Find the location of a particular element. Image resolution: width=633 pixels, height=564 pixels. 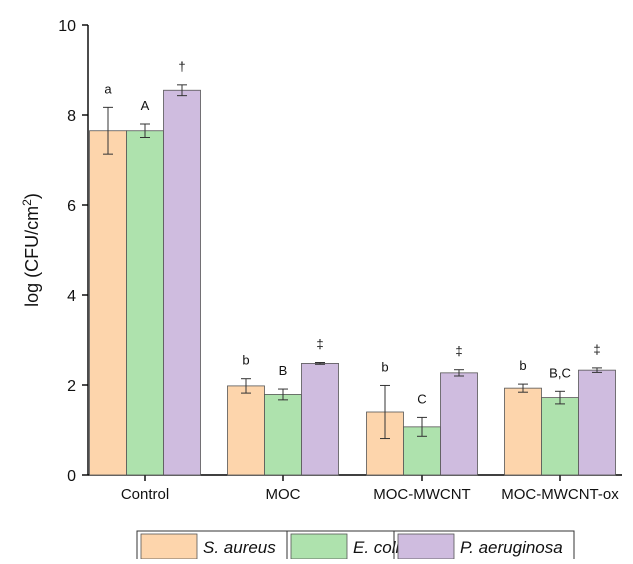

y-tick-label: 10 is located at coordinates (67, 26).